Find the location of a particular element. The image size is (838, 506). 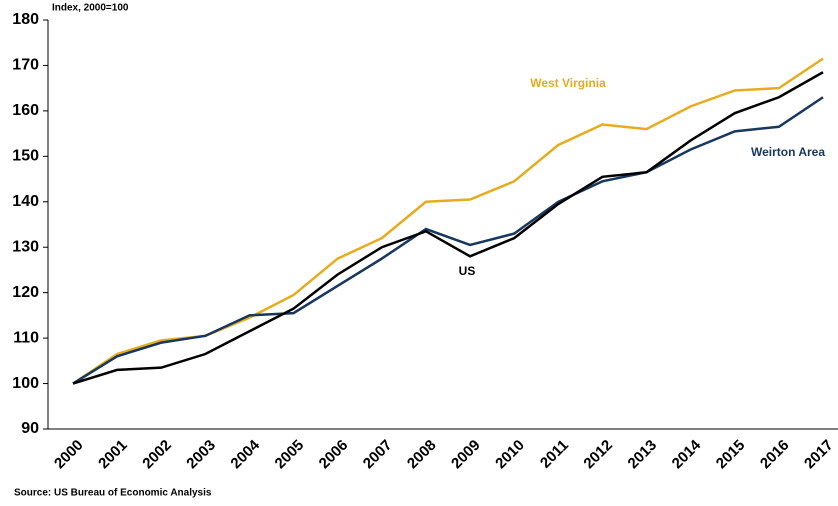

x-tick-label: 2017 is located at coordinates (819, 455).